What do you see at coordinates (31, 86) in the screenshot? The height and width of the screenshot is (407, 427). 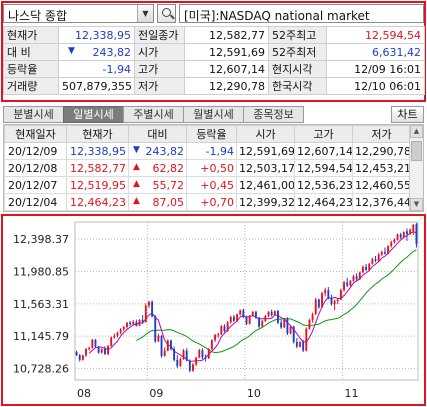 I see `info-label: 거래량` at bounding box center [31, 86].